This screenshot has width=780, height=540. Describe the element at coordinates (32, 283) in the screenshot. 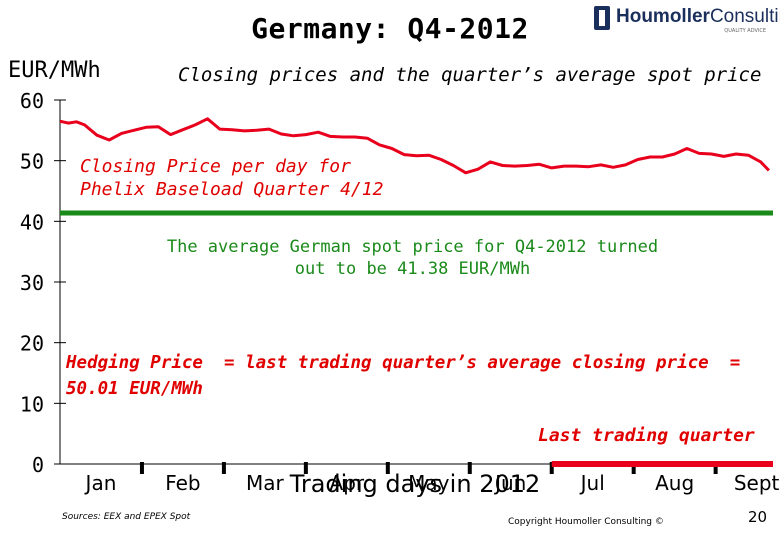

I see `y-tick-label: 30` at that location.